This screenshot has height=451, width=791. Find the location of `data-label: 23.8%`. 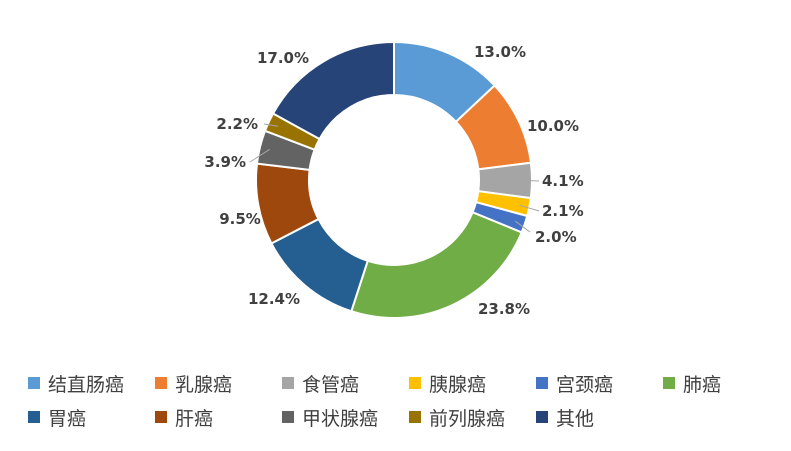

data-label: 23.8% is located at coordinates (504, 309).